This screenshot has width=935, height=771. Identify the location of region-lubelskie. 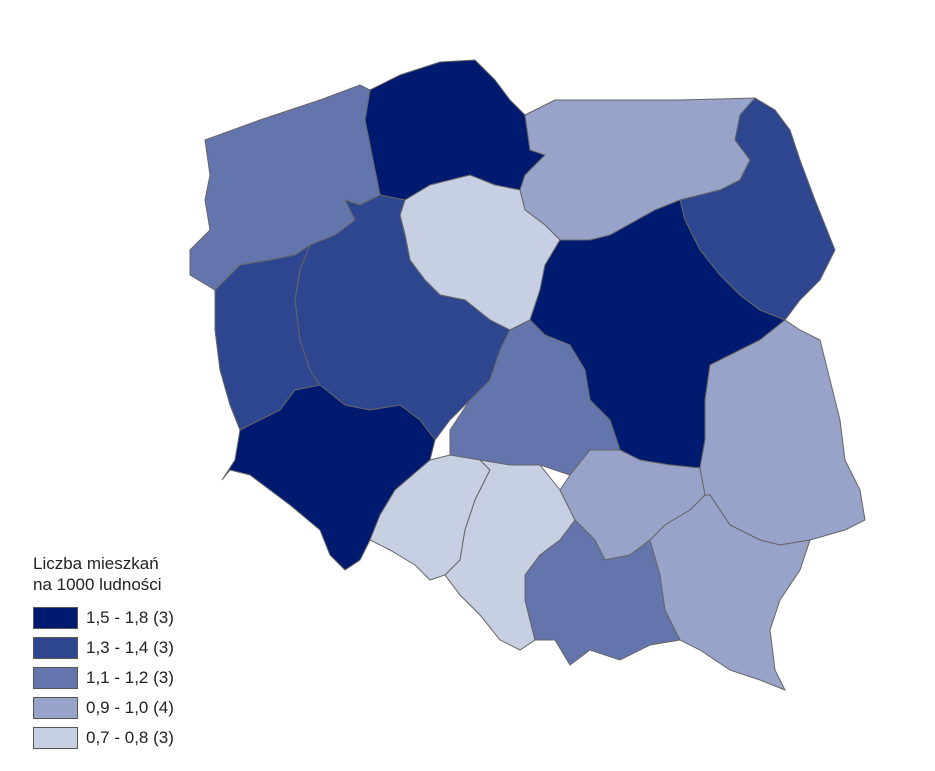
(782, 432).